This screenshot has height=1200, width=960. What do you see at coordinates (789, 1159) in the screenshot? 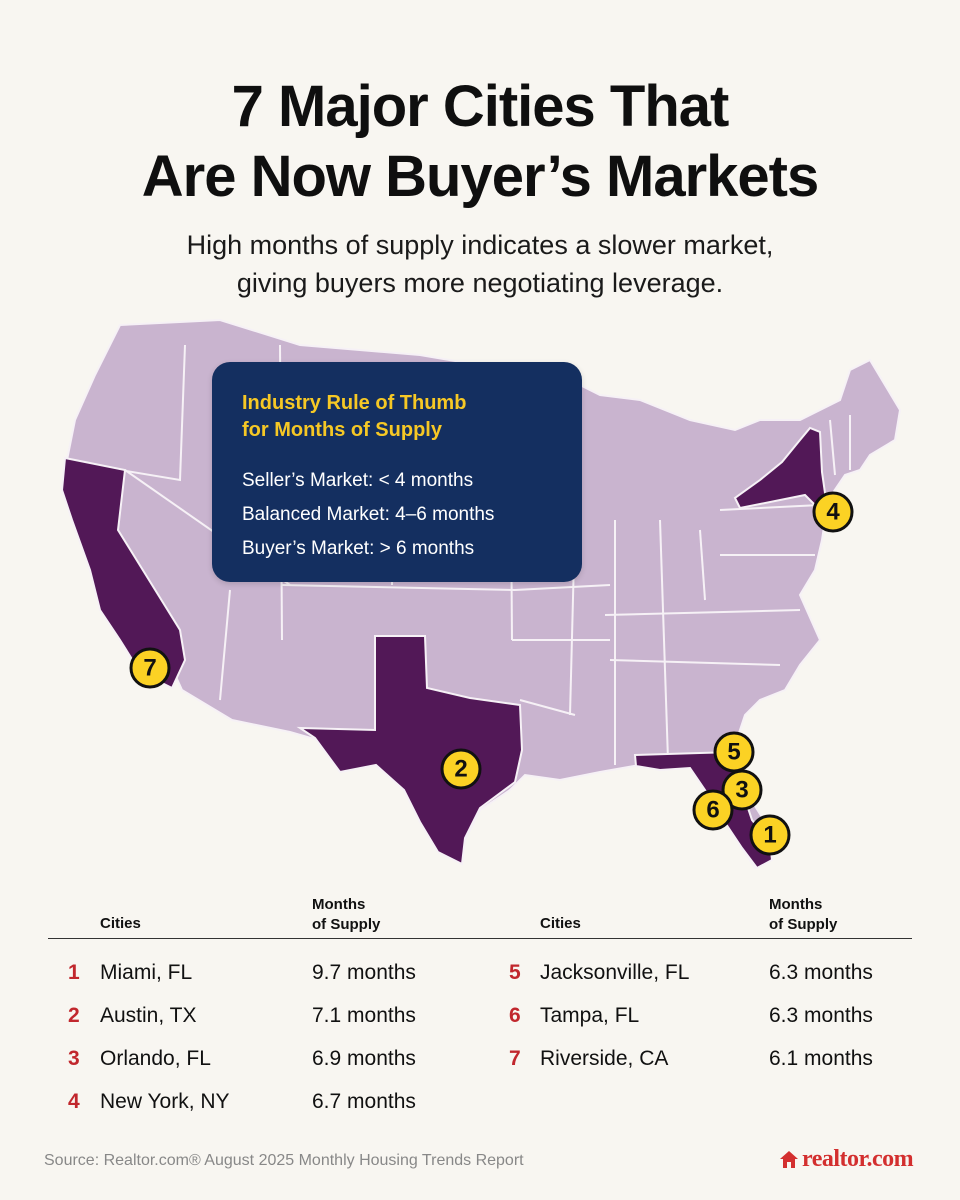
I see `house-icon` at bounding box center [789, 1159].